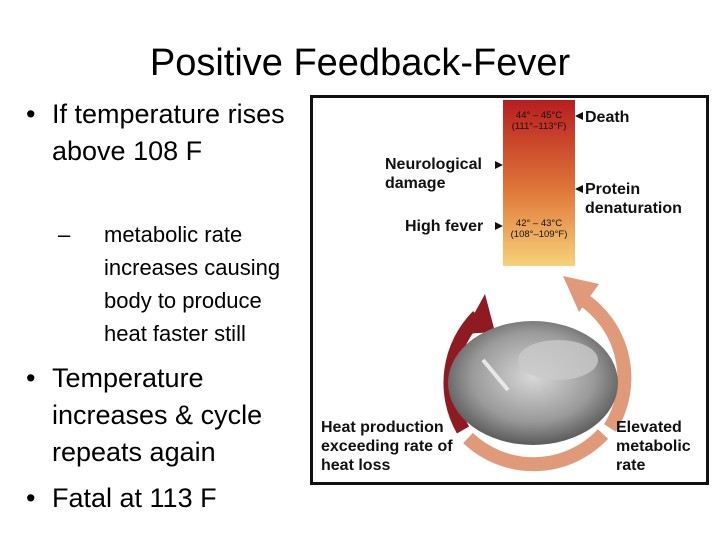  What do you see at coordinates (607, 117) in the screenshot?
I see `label-death: Death` at bounding box center [607, 117].